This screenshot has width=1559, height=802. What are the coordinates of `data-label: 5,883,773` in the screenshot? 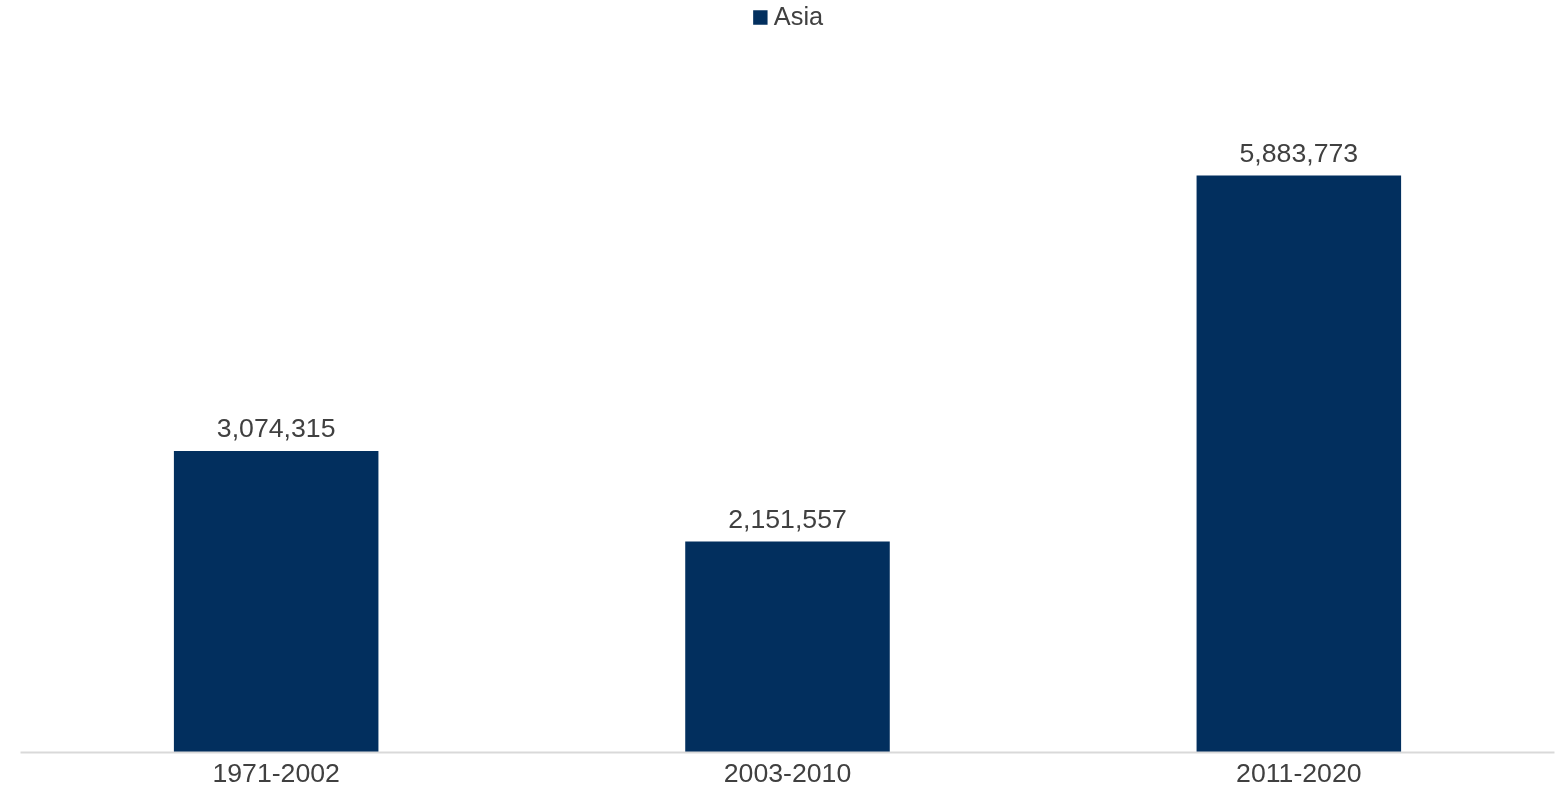 It's located at (1299, 152).